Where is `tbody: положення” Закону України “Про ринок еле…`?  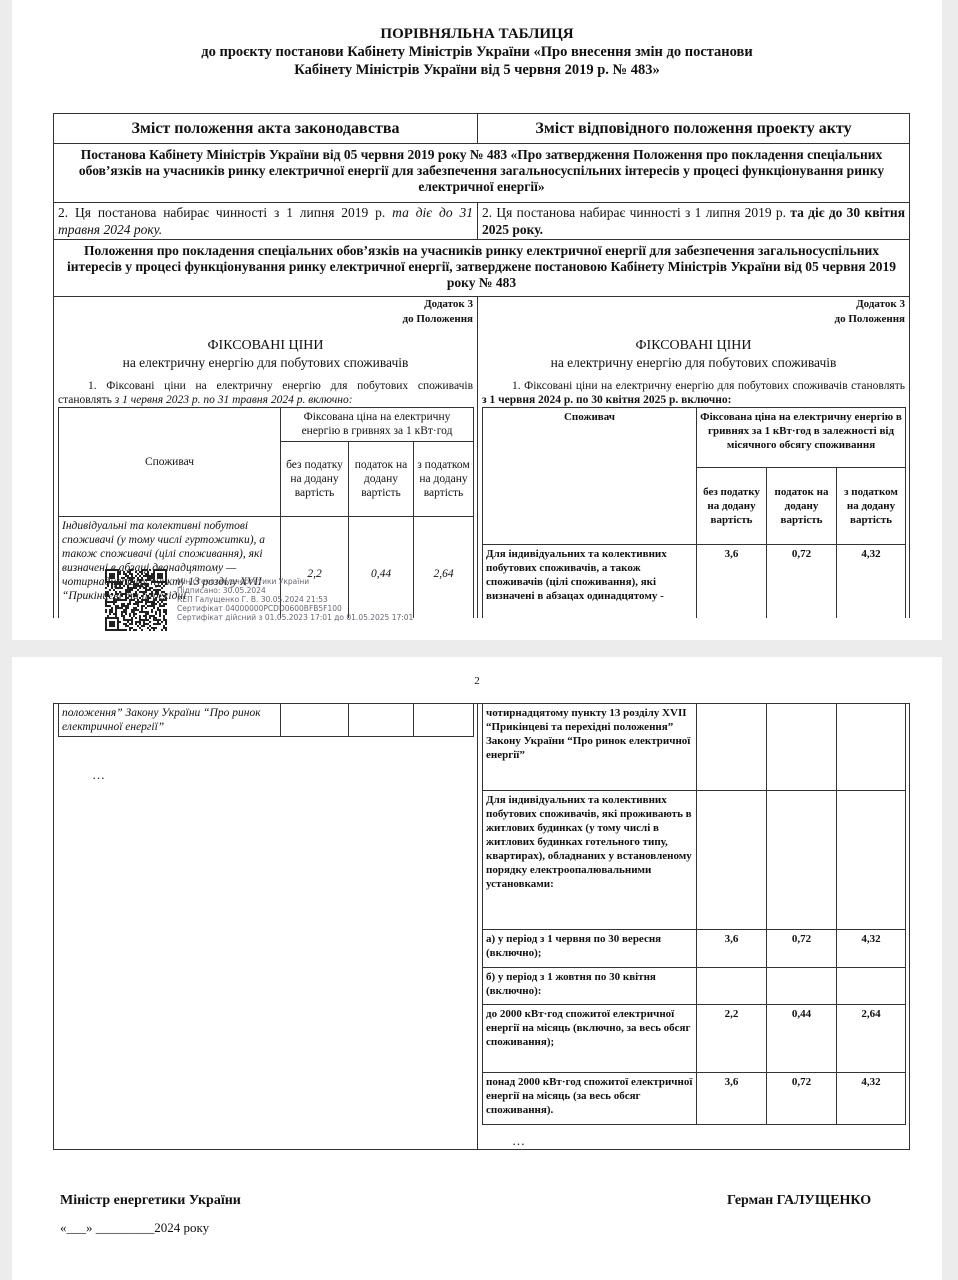
tbody: положення” Закону України “Про ринок еле… is located at coordinates (266, 720).